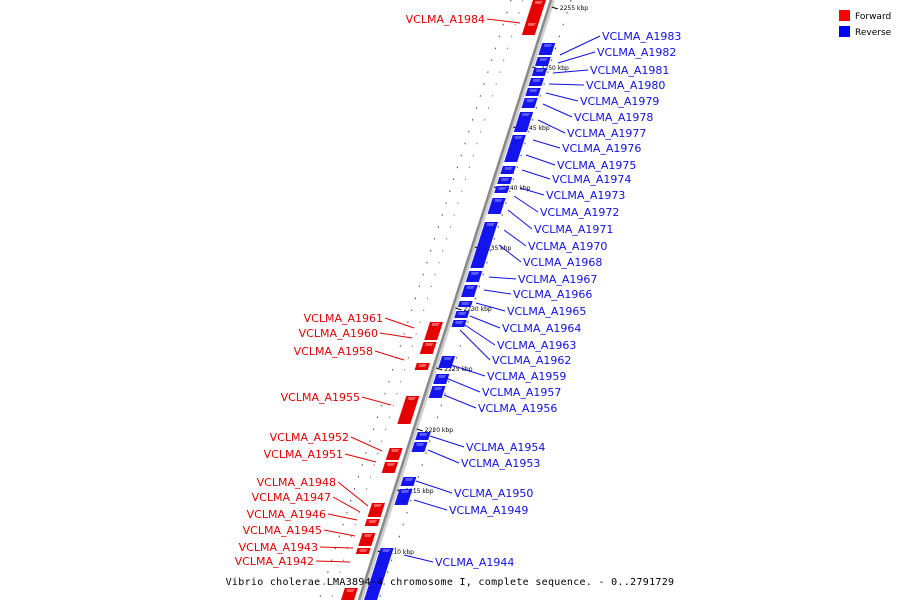 This screenshot has height=600, width=900. What do you see at coordinates (641, 36) in the screenshot?
I see `gene-label: VCLMA_A1983` at bounding box center [641, 36].